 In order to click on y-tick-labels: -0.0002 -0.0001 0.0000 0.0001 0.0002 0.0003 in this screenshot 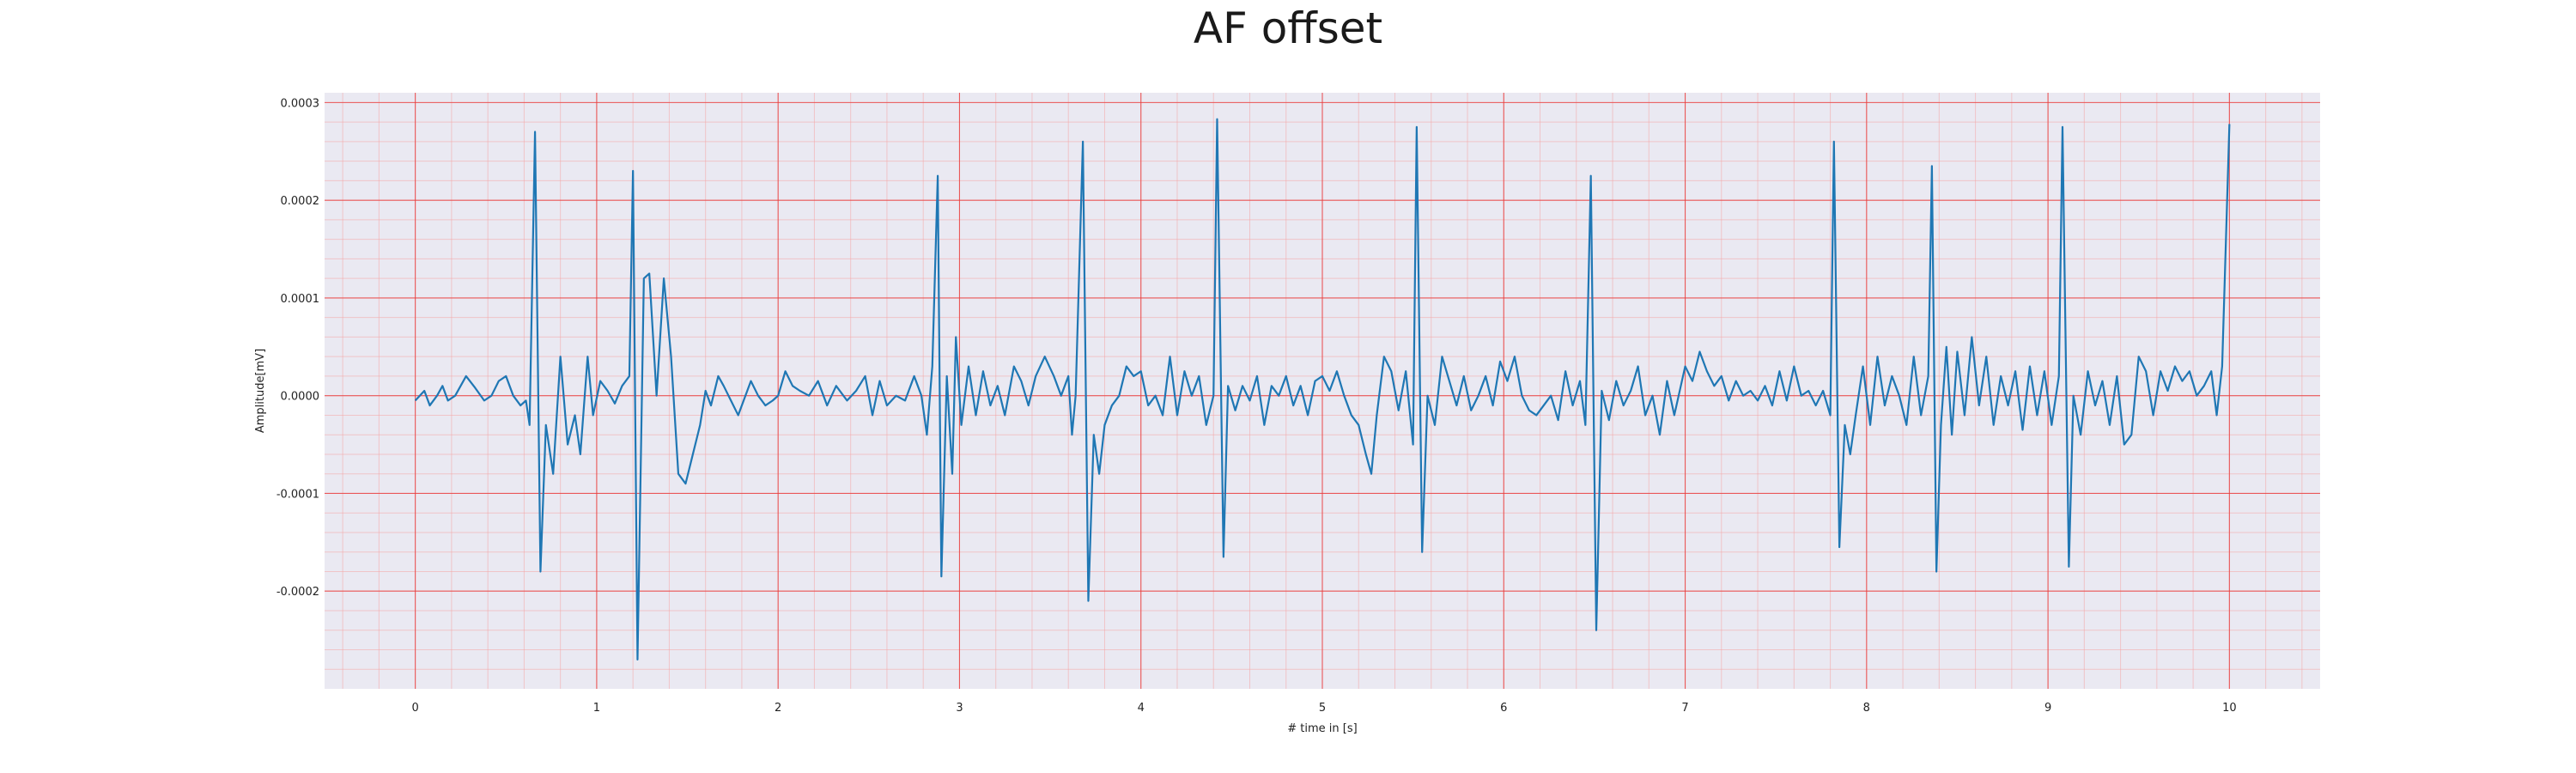, I will do `click(297, 348)`.